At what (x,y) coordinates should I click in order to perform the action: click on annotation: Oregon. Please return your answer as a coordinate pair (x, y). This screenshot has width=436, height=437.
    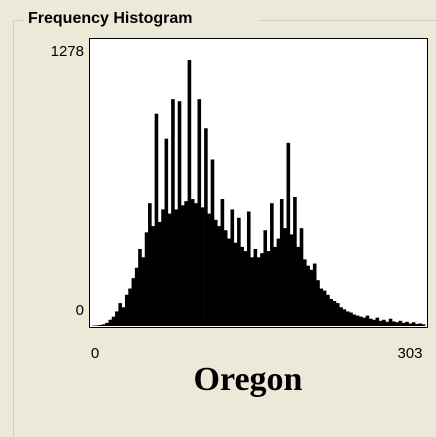
    Looking at the image, I should click on (248, 379).